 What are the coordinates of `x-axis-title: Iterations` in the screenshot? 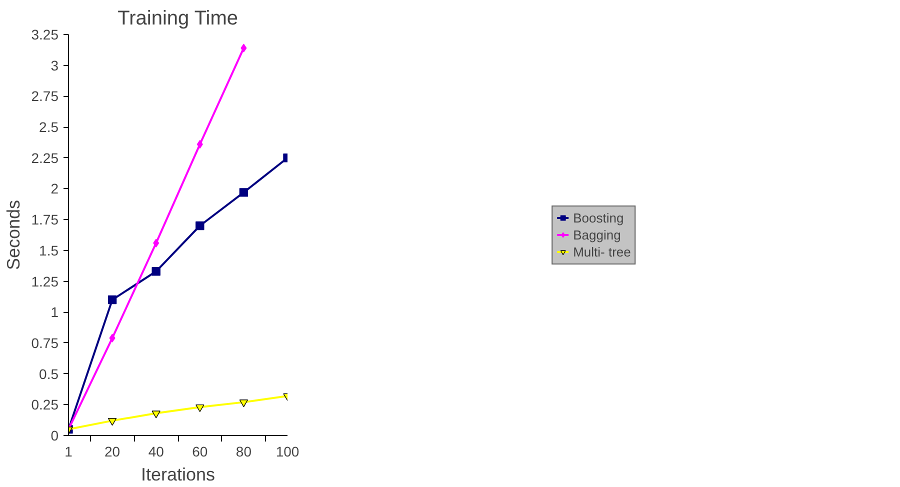 It's located at (178, 474).